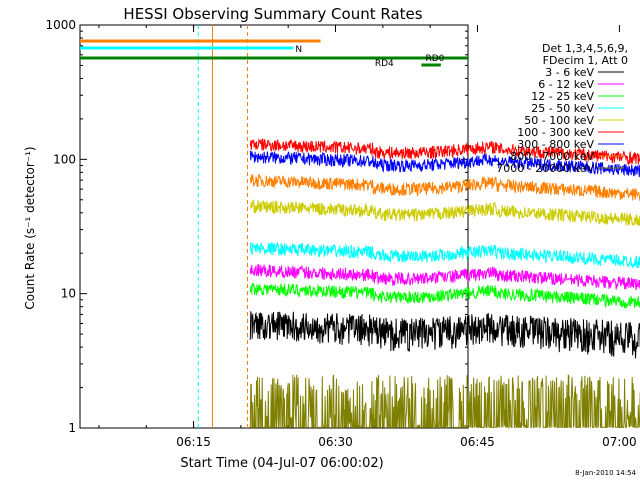  Describe the element at coordinates (619, 442) in the screenshot. I see `x-tick-label: 07:00` at that location.